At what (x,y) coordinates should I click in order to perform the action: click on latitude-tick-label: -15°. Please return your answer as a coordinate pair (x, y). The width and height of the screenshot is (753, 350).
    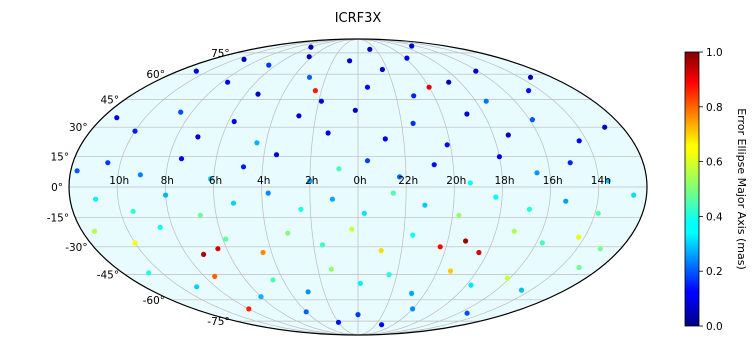
    Looking at the image, I should click on (58, 218).